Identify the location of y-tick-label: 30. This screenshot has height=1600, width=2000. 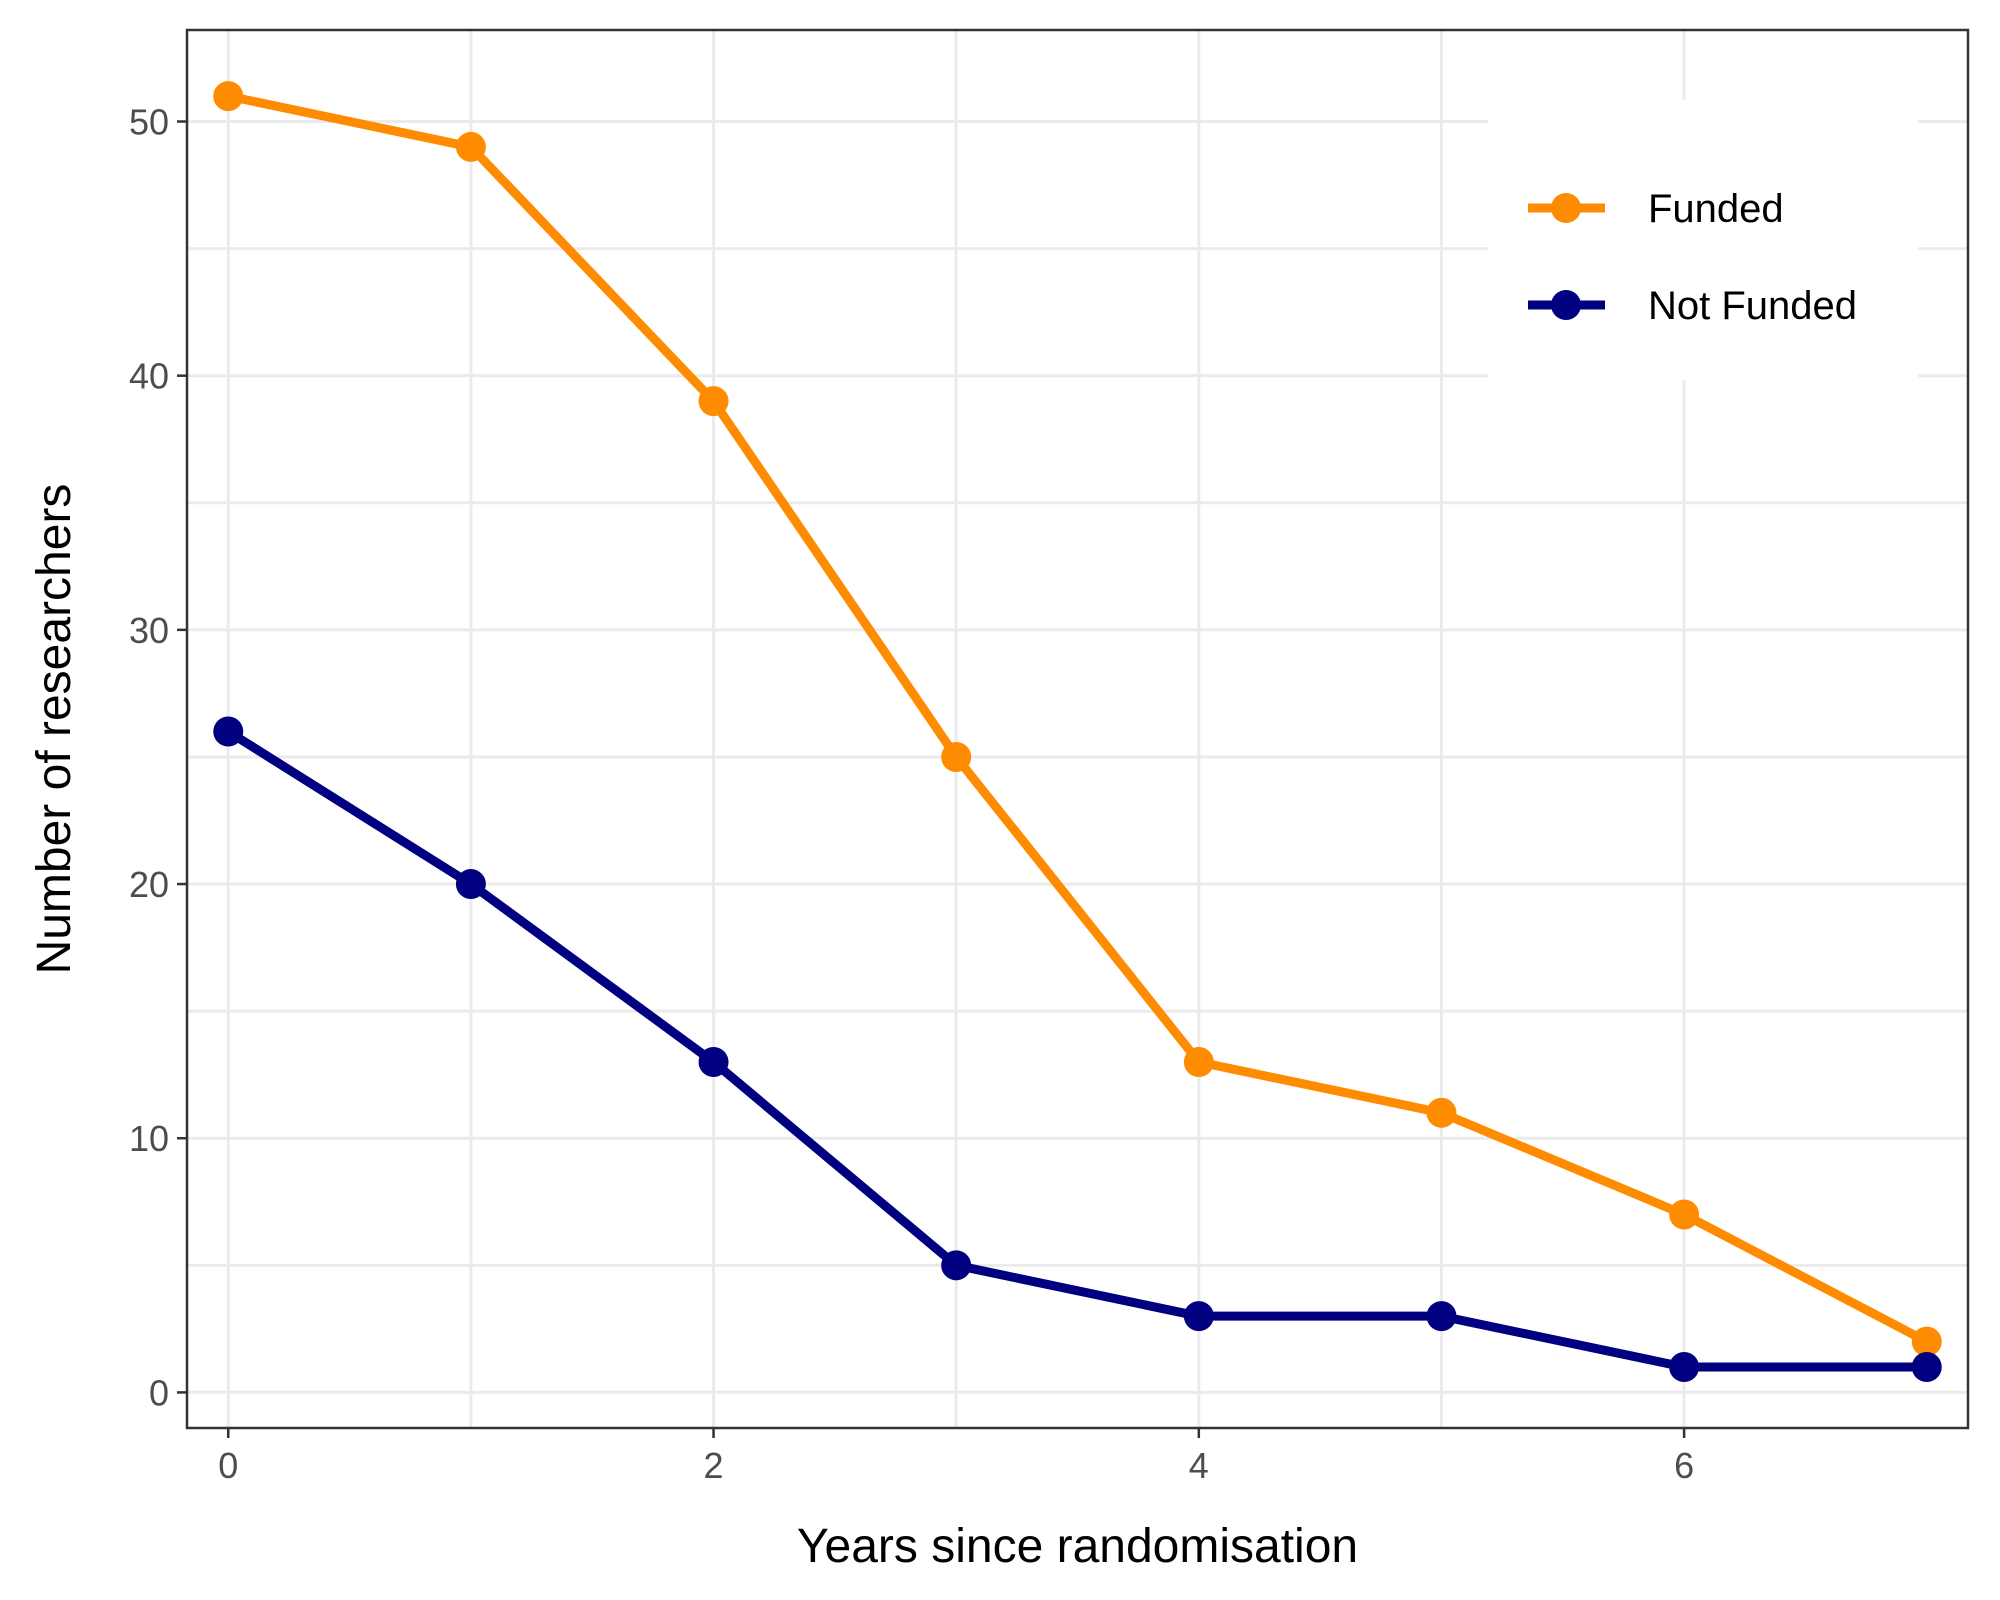
(149, 630).